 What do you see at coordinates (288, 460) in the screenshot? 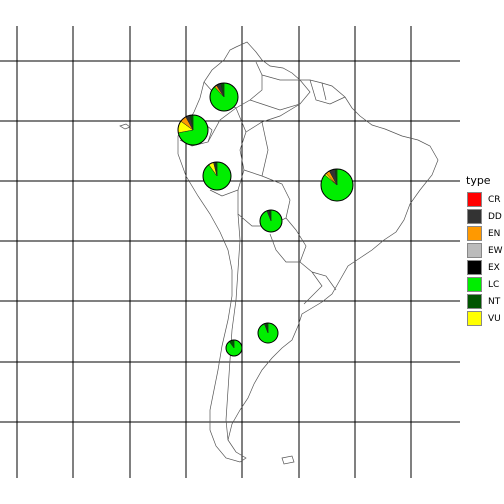
I see `falklands` at bounding box center [288, 460].